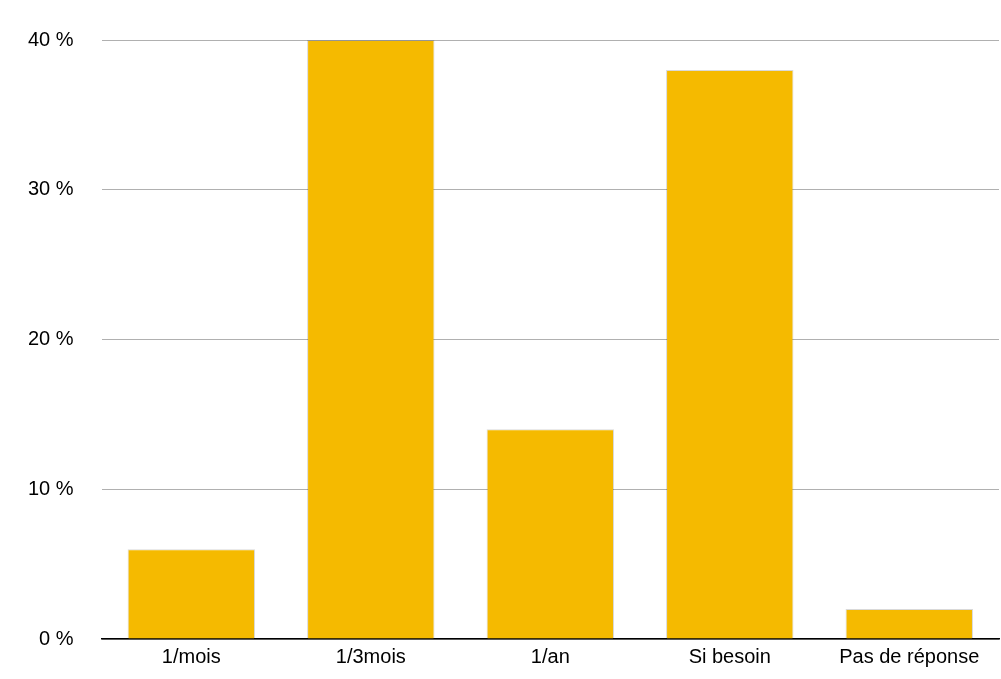 The height and width of the screenshot is (679, 1001). Describe the element at coordinates (50, 487) in the screenshot. I see `y-tick-label: 10 %` at that location.